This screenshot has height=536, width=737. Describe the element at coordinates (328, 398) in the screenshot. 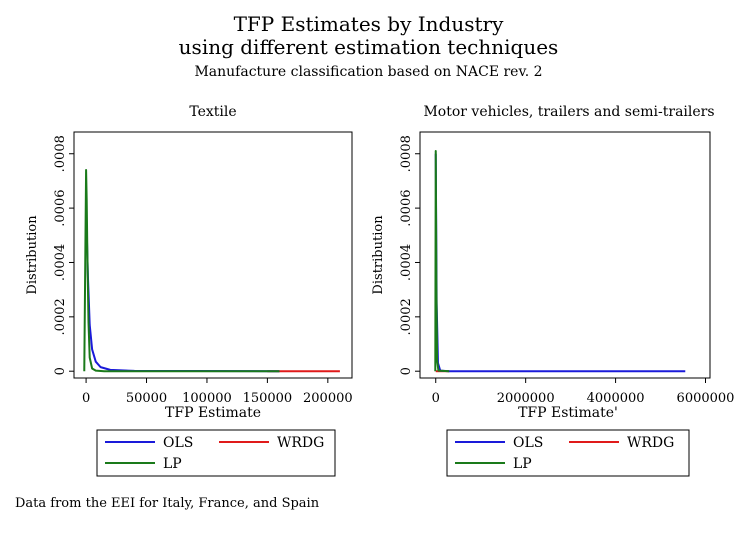

I see `x-tick-label: 200000` at that location.